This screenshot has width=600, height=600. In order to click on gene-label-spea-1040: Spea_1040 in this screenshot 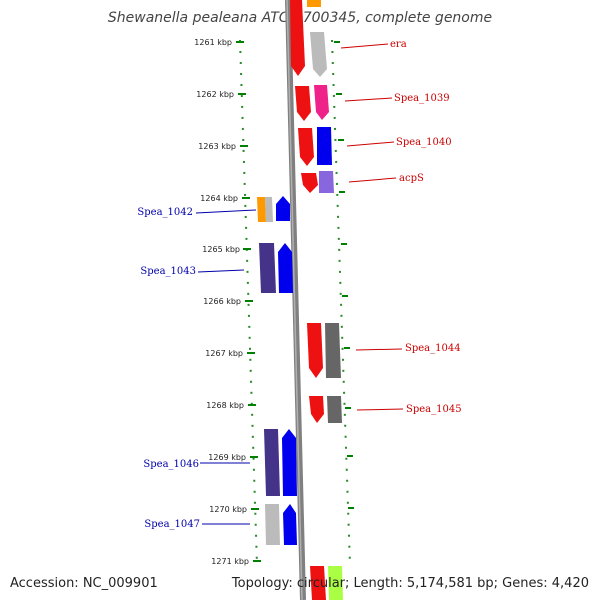, I will do `click(424, 142)`.